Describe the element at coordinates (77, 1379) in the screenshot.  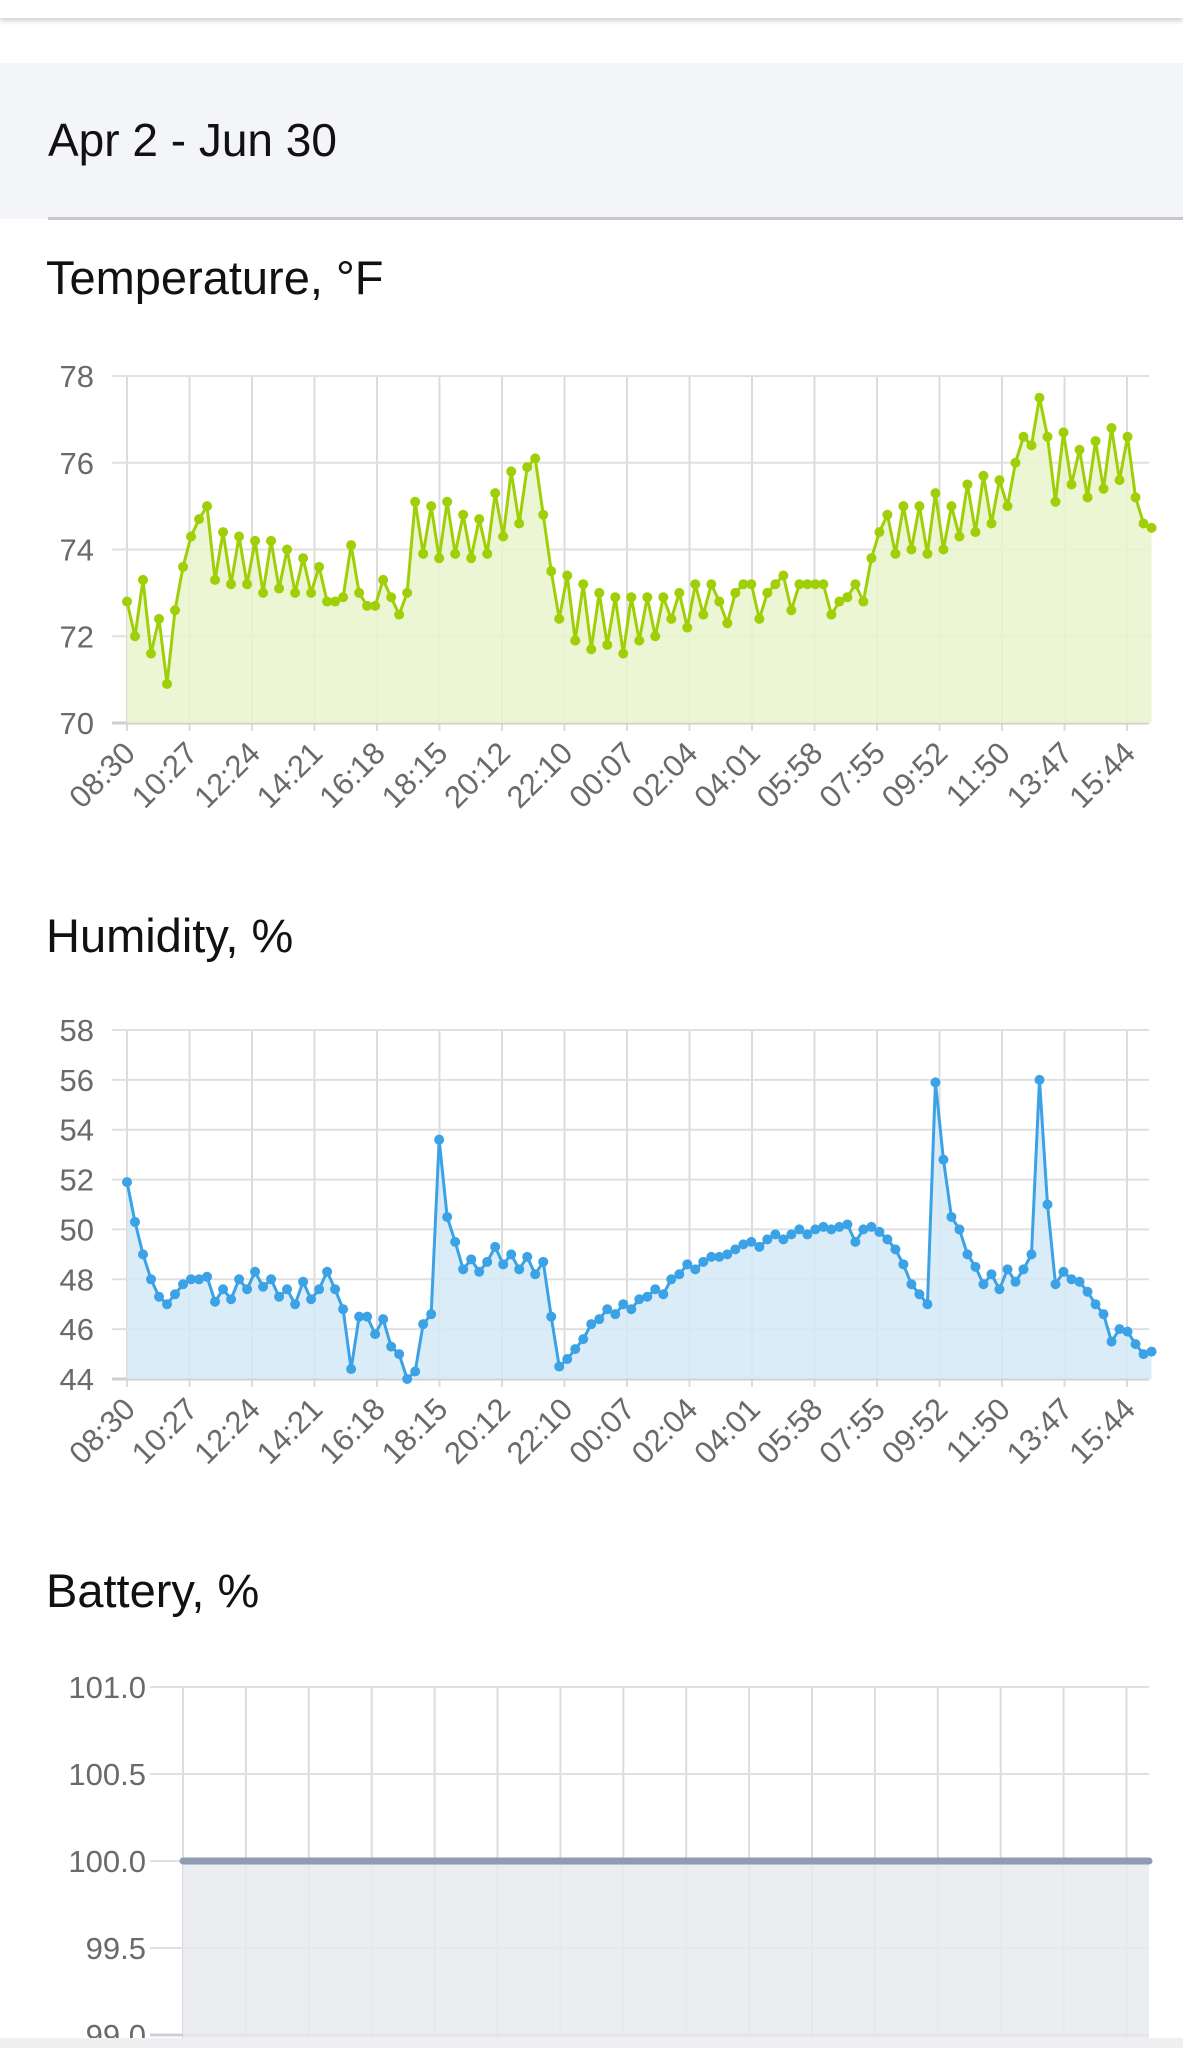
I see `humidity-y-tick-label: 44` at that location.